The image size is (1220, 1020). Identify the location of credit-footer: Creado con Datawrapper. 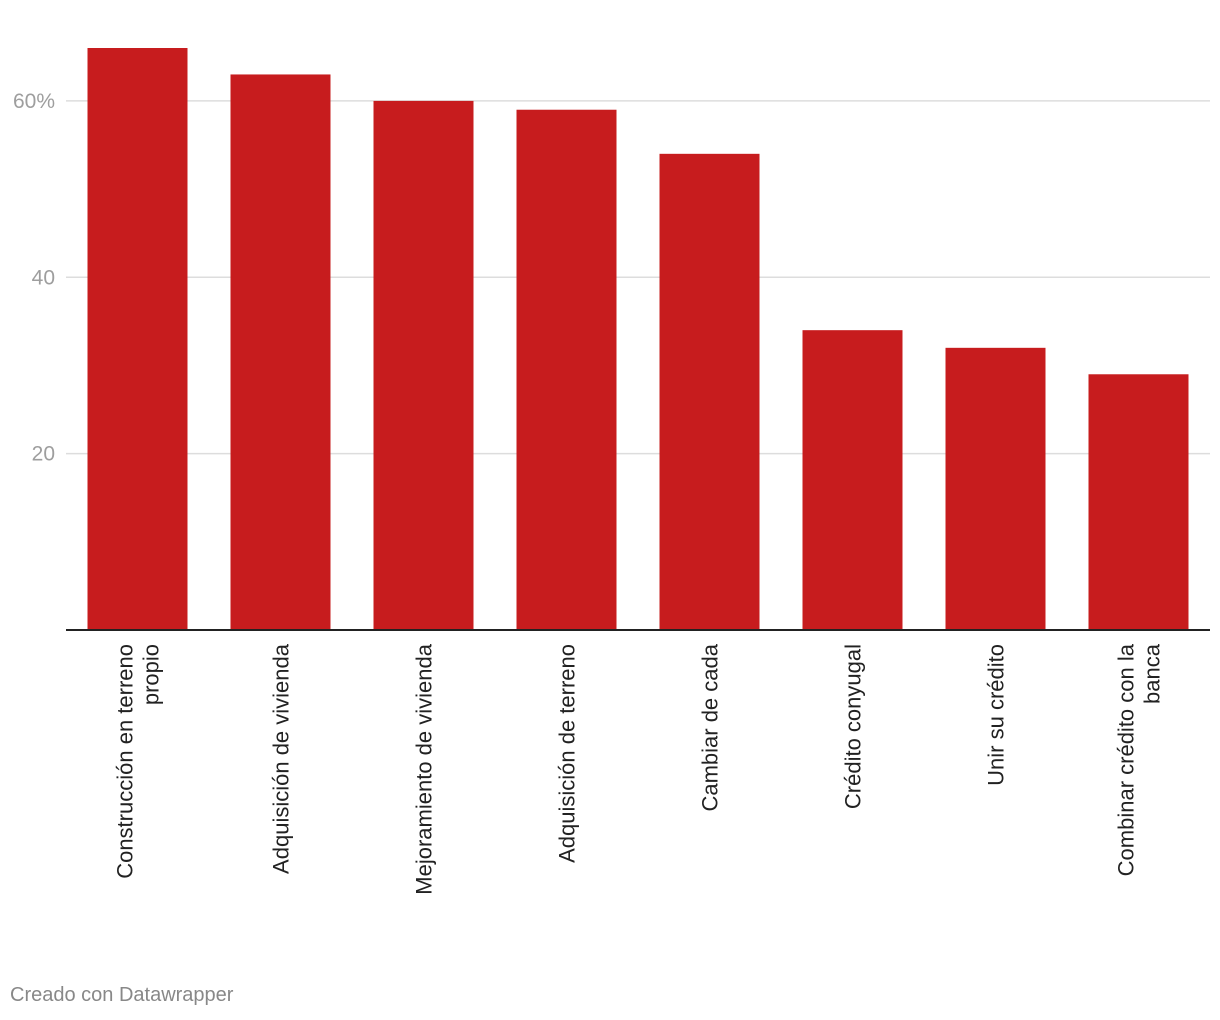
(122, 995).